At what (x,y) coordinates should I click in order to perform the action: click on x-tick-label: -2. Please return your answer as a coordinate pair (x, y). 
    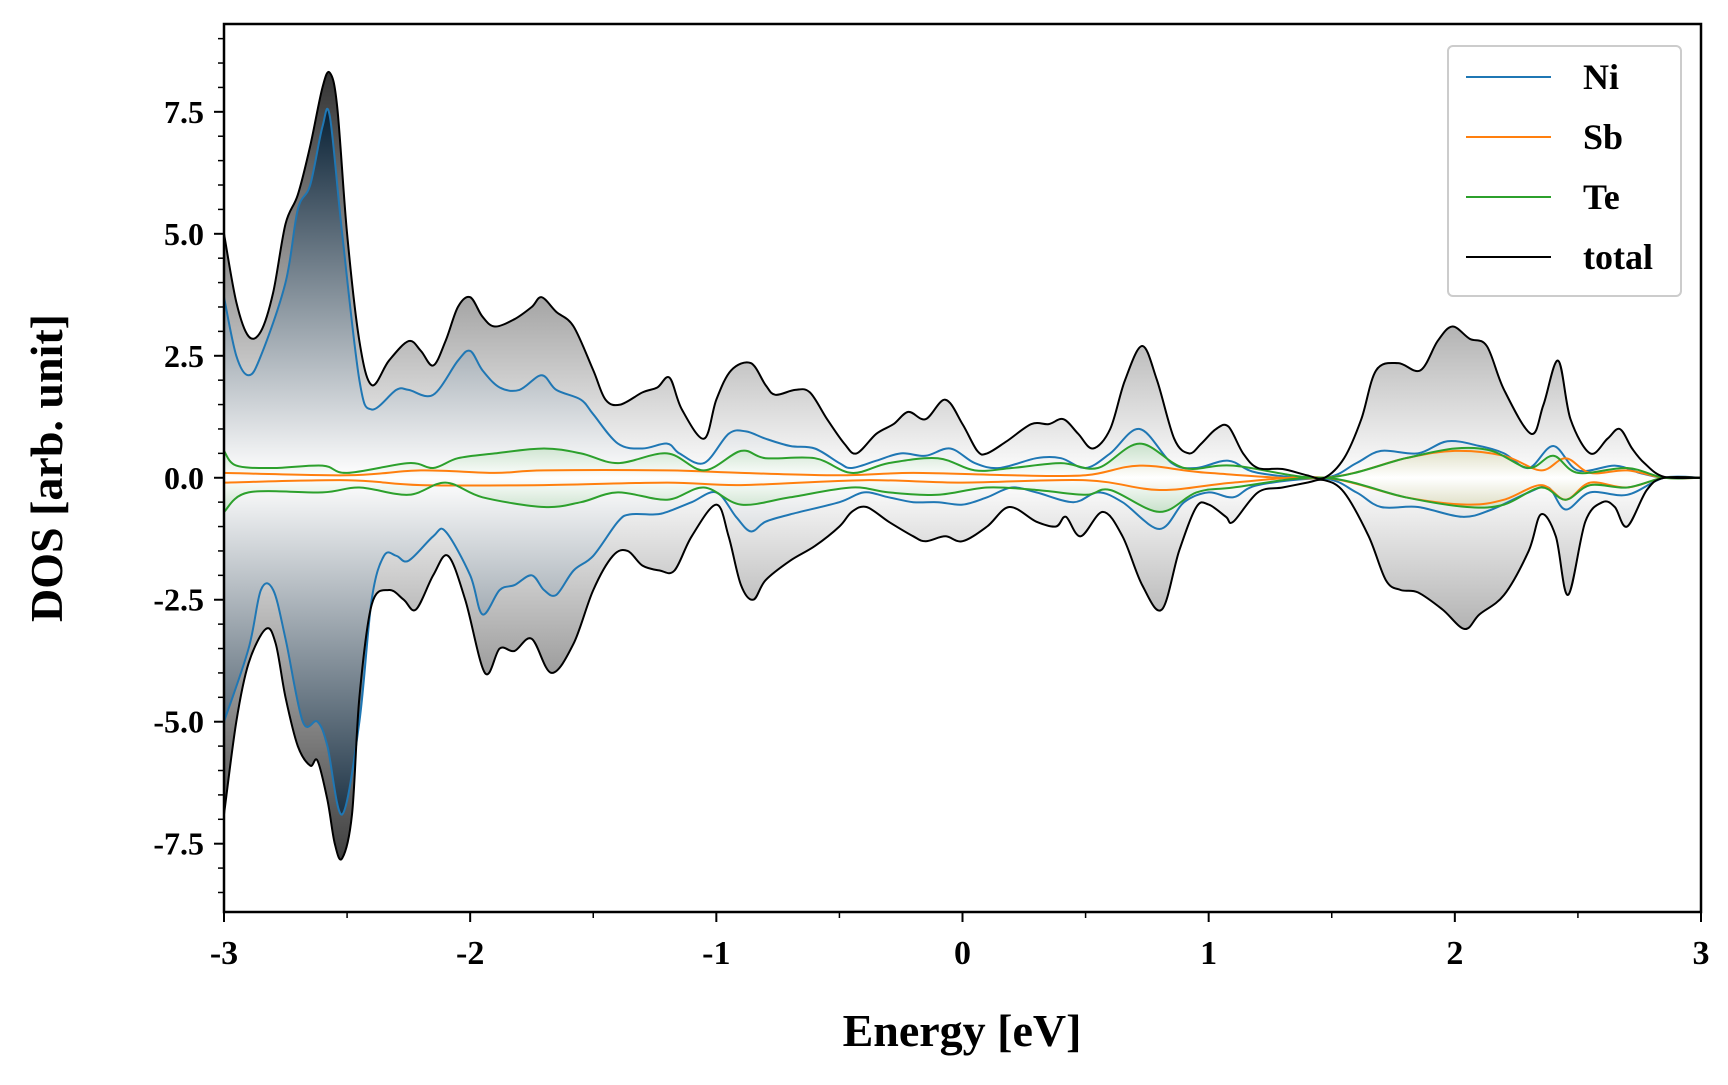
    Looking at the image, I should click on (470, 953).